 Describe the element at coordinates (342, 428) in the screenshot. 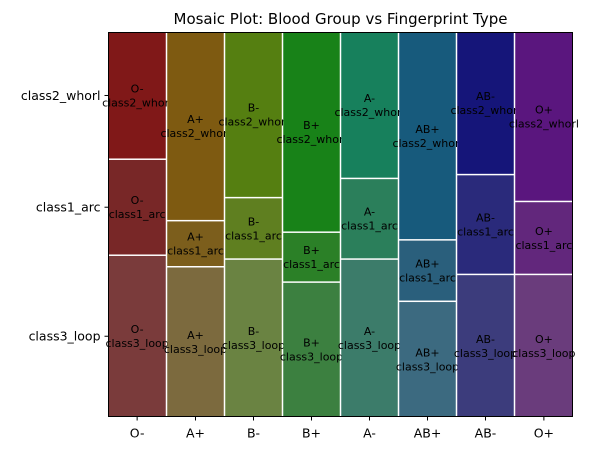

I see `x-axis: O- A+ B- B+ A- AB+ AB- O+` at that location.